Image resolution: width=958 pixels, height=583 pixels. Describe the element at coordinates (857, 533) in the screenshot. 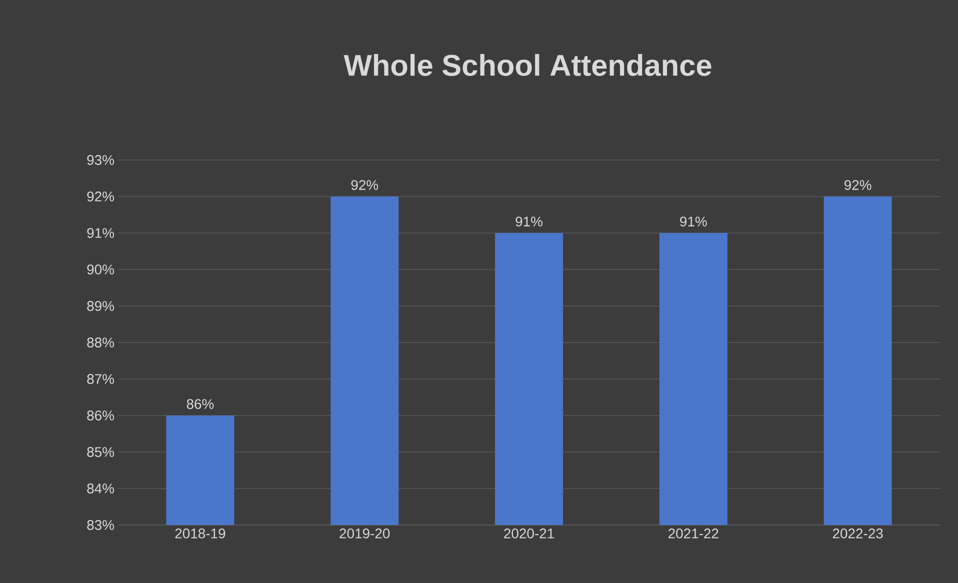

I see `x-tick-label: 2022-23` at that location.